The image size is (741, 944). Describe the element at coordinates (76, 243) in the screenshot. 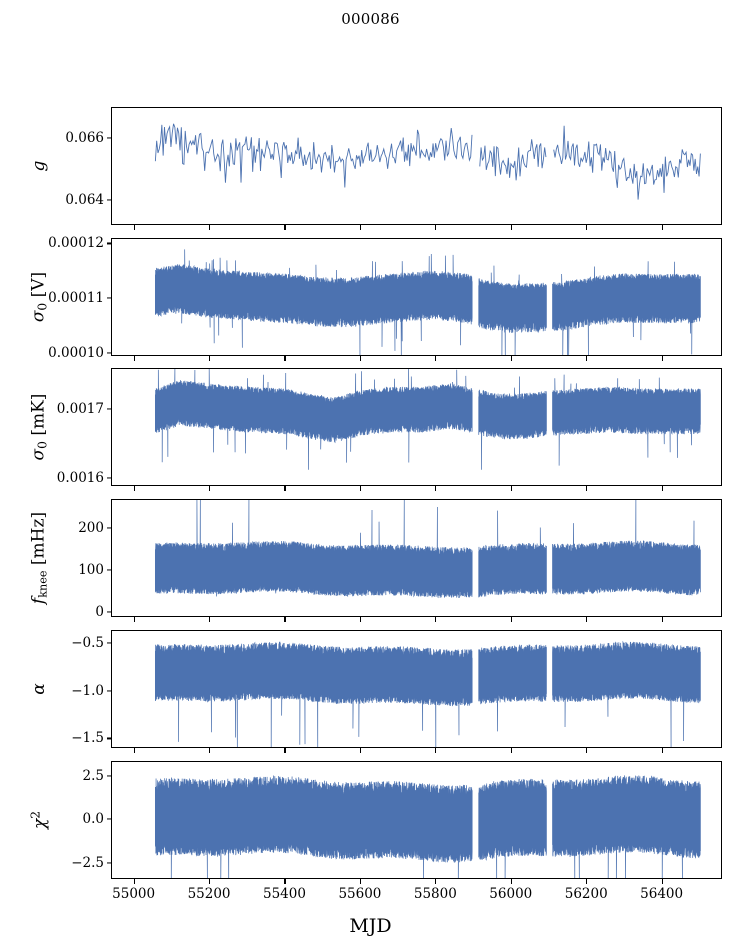

I see `y-tick-label-sigma0-volt-0: 0.00012` at that location.